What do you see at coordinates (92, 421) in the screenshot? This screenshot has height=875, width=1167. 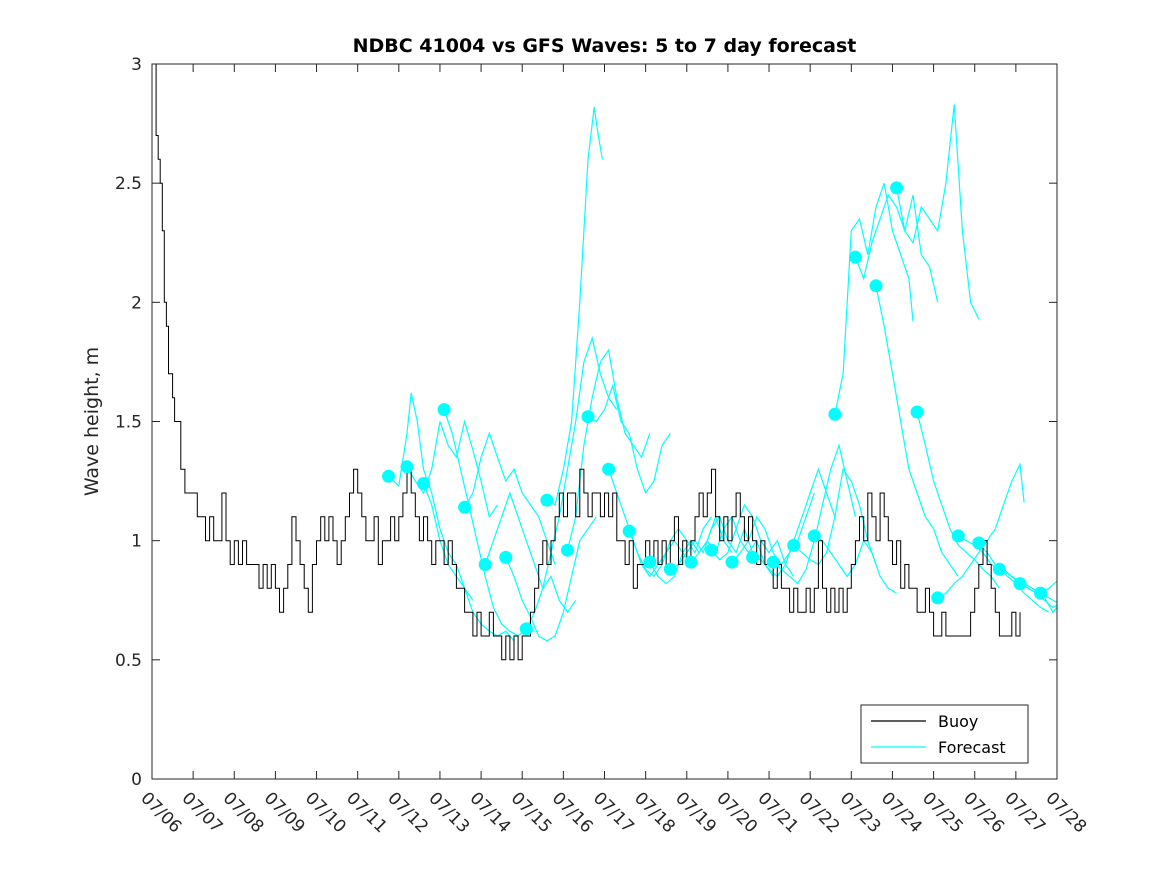 I see `y-axis-label: Wave height, m` at bounding box center [92, 421].